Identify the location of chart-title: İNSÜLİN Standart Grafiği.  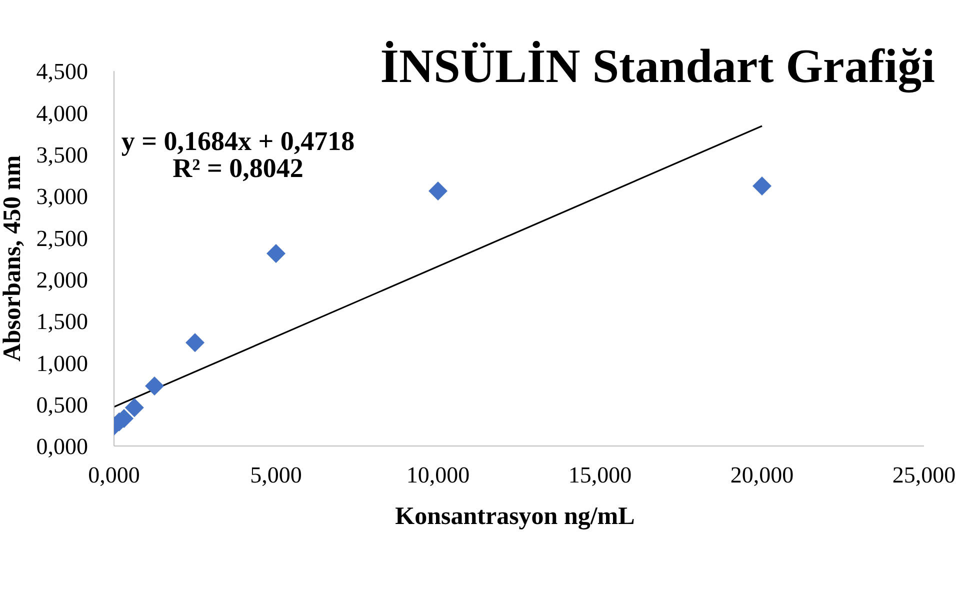
(657, 66).